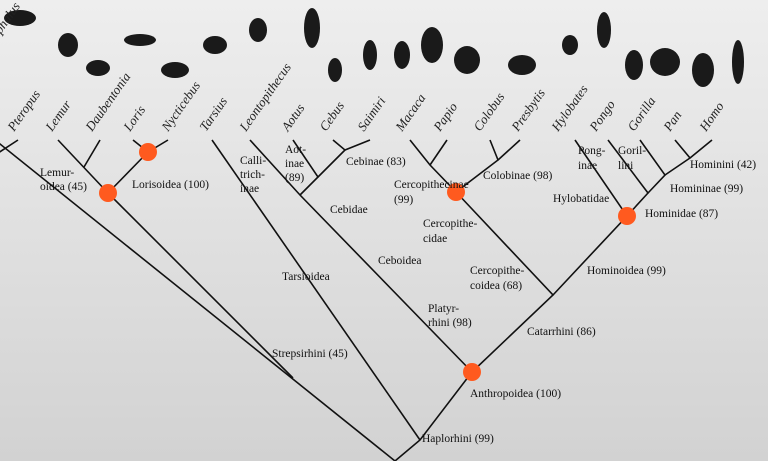  Describe the element at coordinates (57, 173) in the screenshot. I see `clade-label: Lemur-` at that location.